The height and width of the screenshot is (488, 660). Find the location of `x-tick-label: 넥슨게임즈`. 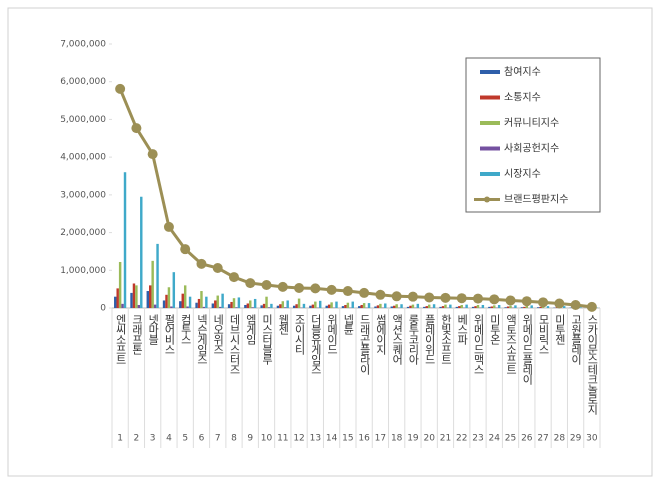

x-tick-label: 넥슨게임즈 is located at coordinates (201, 339).